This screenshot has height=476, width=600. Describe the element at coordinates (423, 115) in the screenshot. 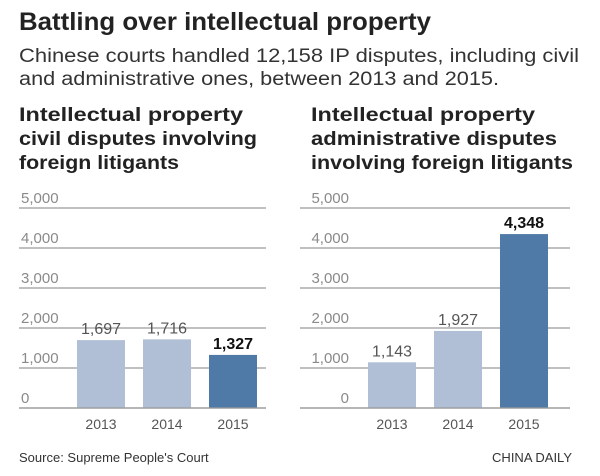

I see `chart2-title-line-1: Intellectual property` at that location.